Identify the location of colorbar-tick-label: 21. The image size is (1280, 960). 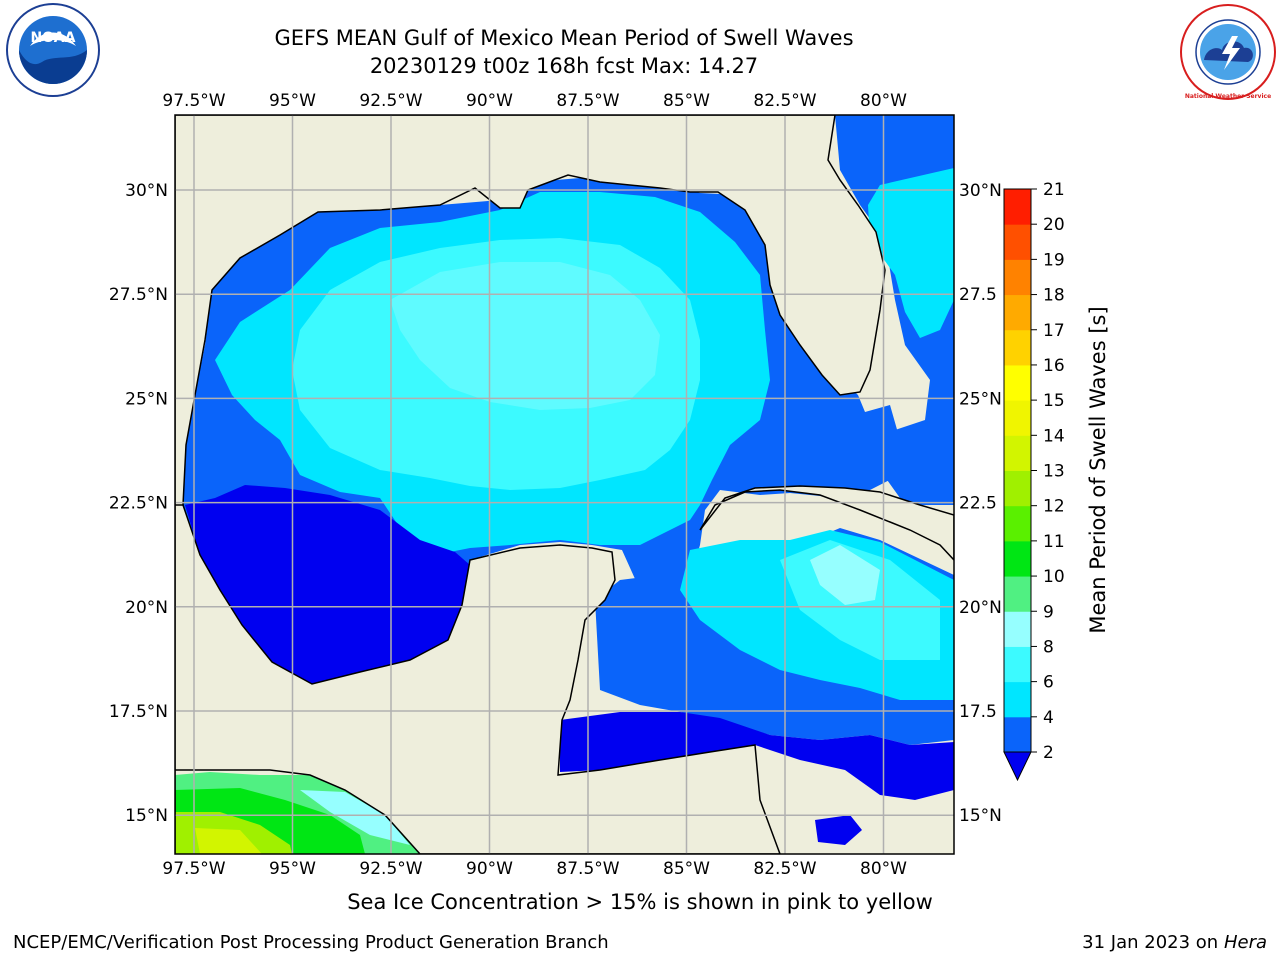
(1054, 190).